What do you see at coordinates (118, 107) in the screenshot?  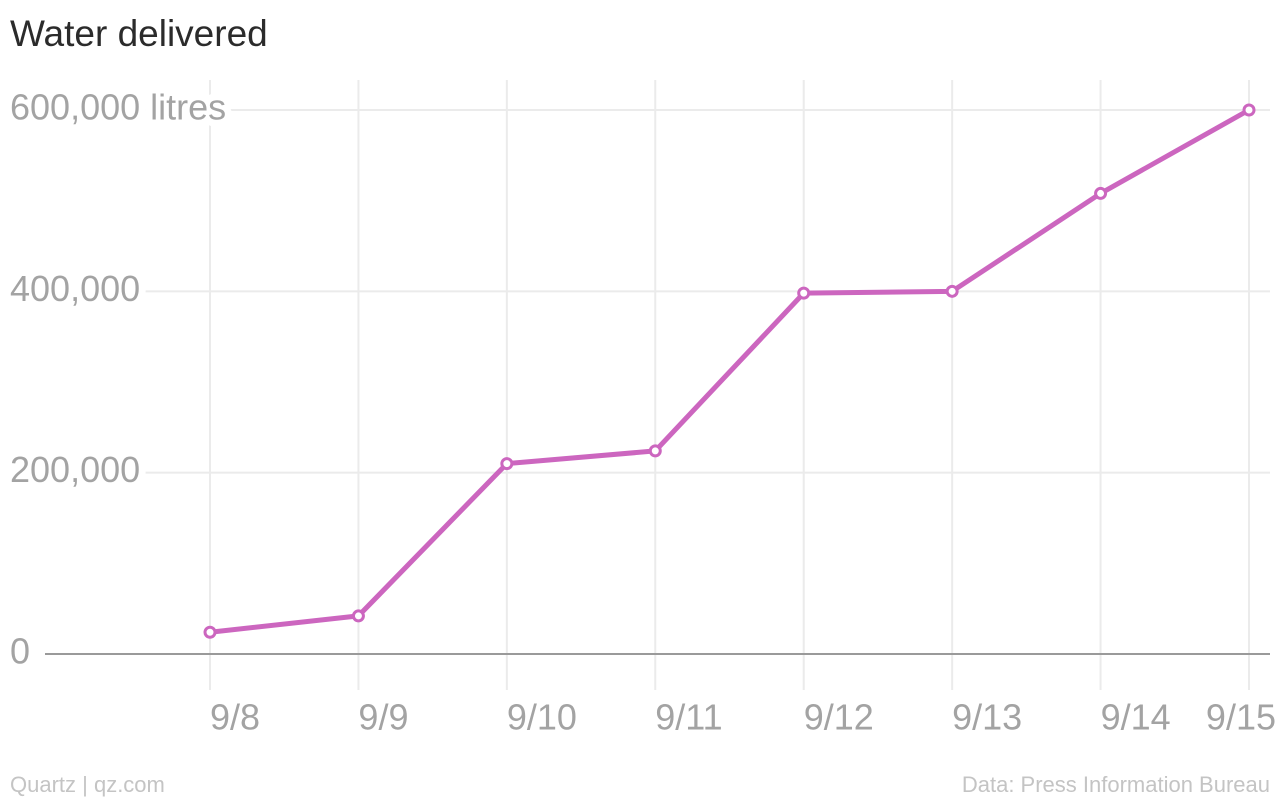 I see `y-tick-label: 600,000 litres` at bounding box center [118, 107].